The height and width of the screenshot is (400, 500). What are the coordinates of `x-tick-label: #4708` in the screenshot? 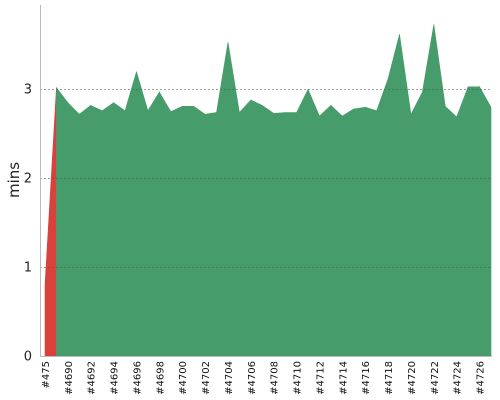 It's located at (275, 378).